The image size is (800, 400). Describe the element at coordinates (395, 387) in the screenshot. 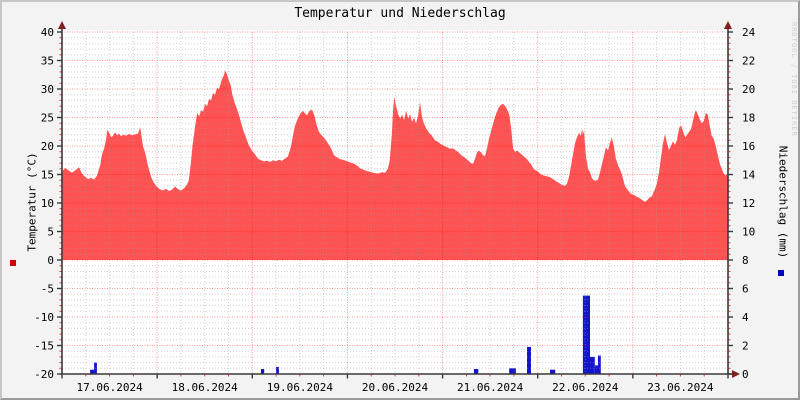

I see `date-label: 20.06.2024` at that location.